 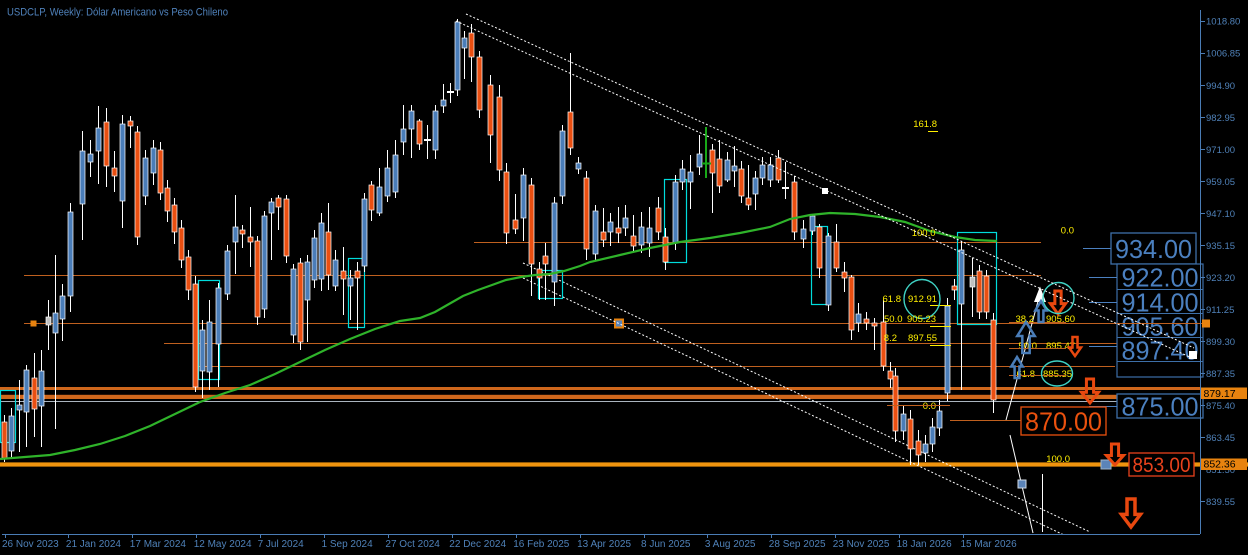 What do you see at coordinates (223, 544) in the screenshot?
I see `svg-text: 12 May 2024` at bounding box center [223, 544].